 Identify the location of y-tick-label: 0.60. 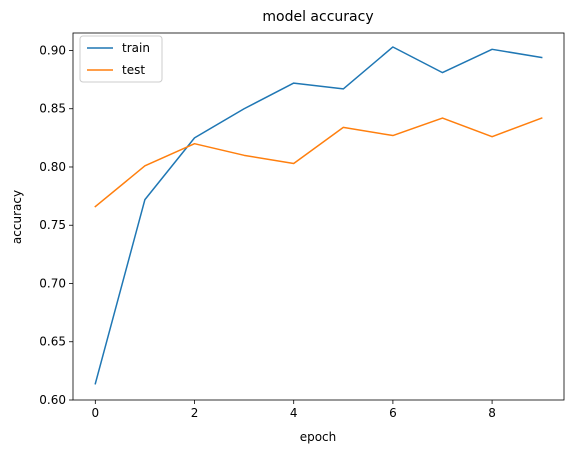
(52, 400).